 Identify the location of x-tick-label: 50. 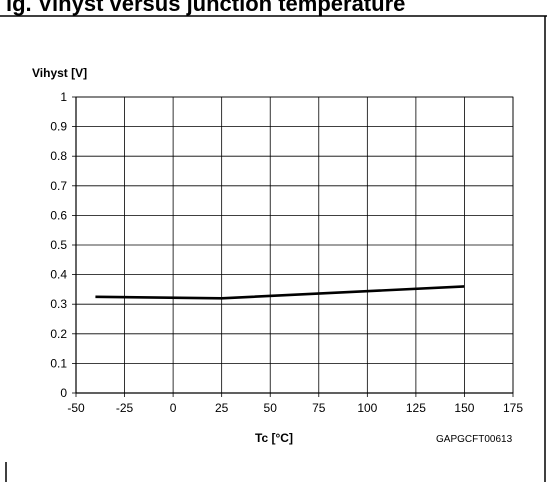
(271, 408).